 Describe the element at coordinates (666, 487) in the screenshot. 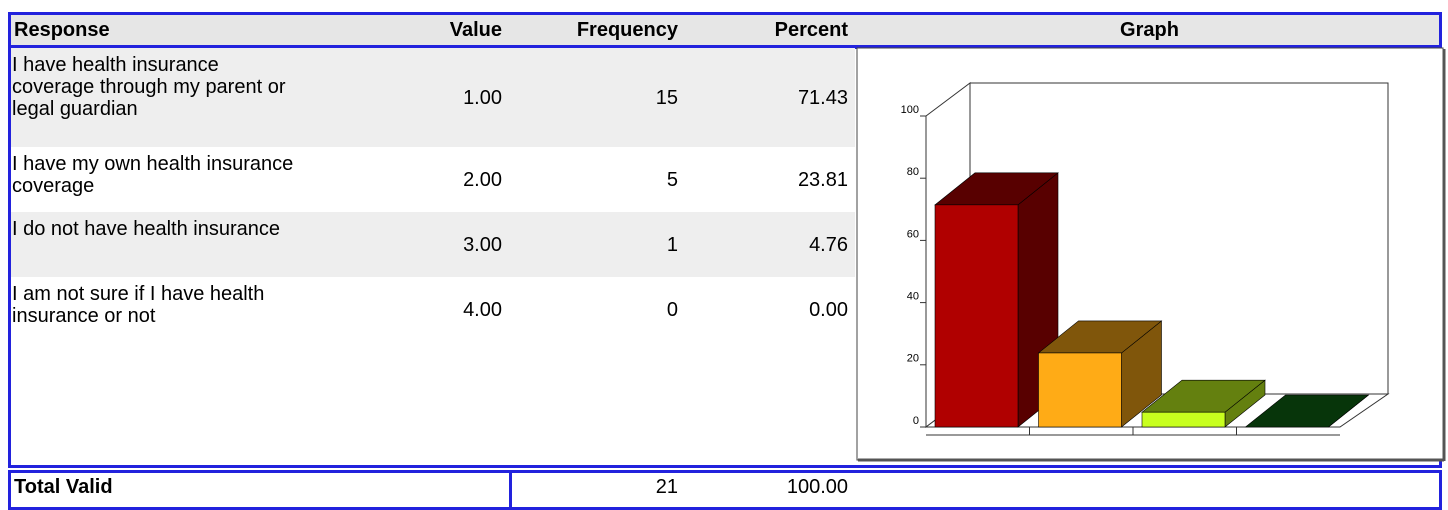

I see `total-frequency: 21` at that location.